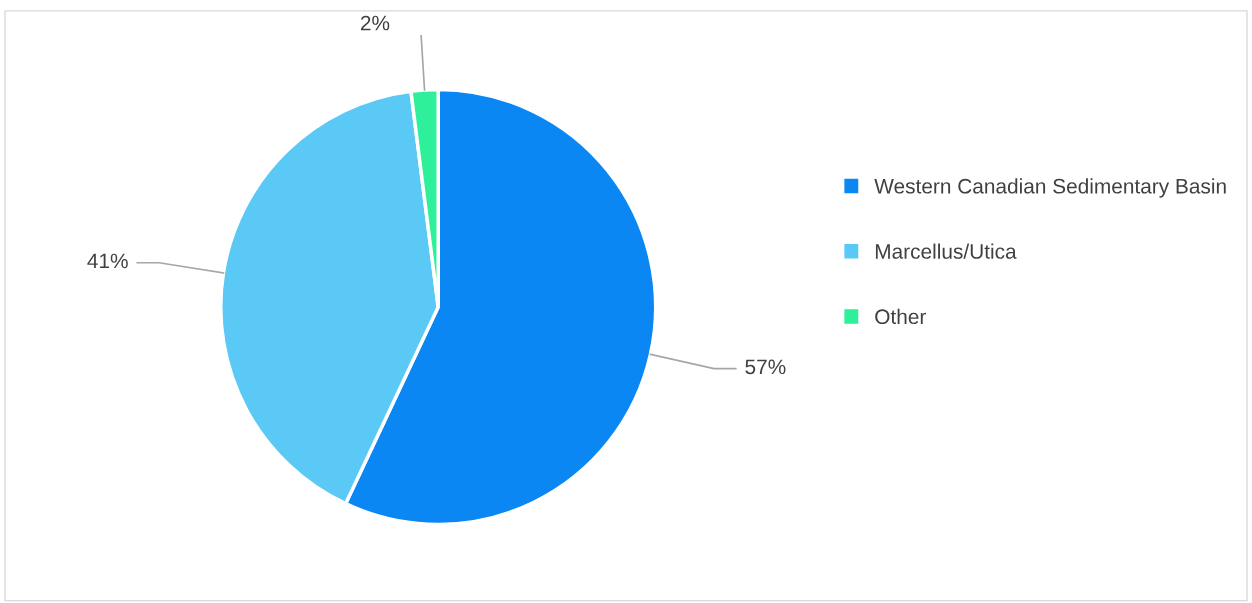  Describe the element at coordinates (900, 316) in the screenshot. I see `legend-label: Other` at that location.